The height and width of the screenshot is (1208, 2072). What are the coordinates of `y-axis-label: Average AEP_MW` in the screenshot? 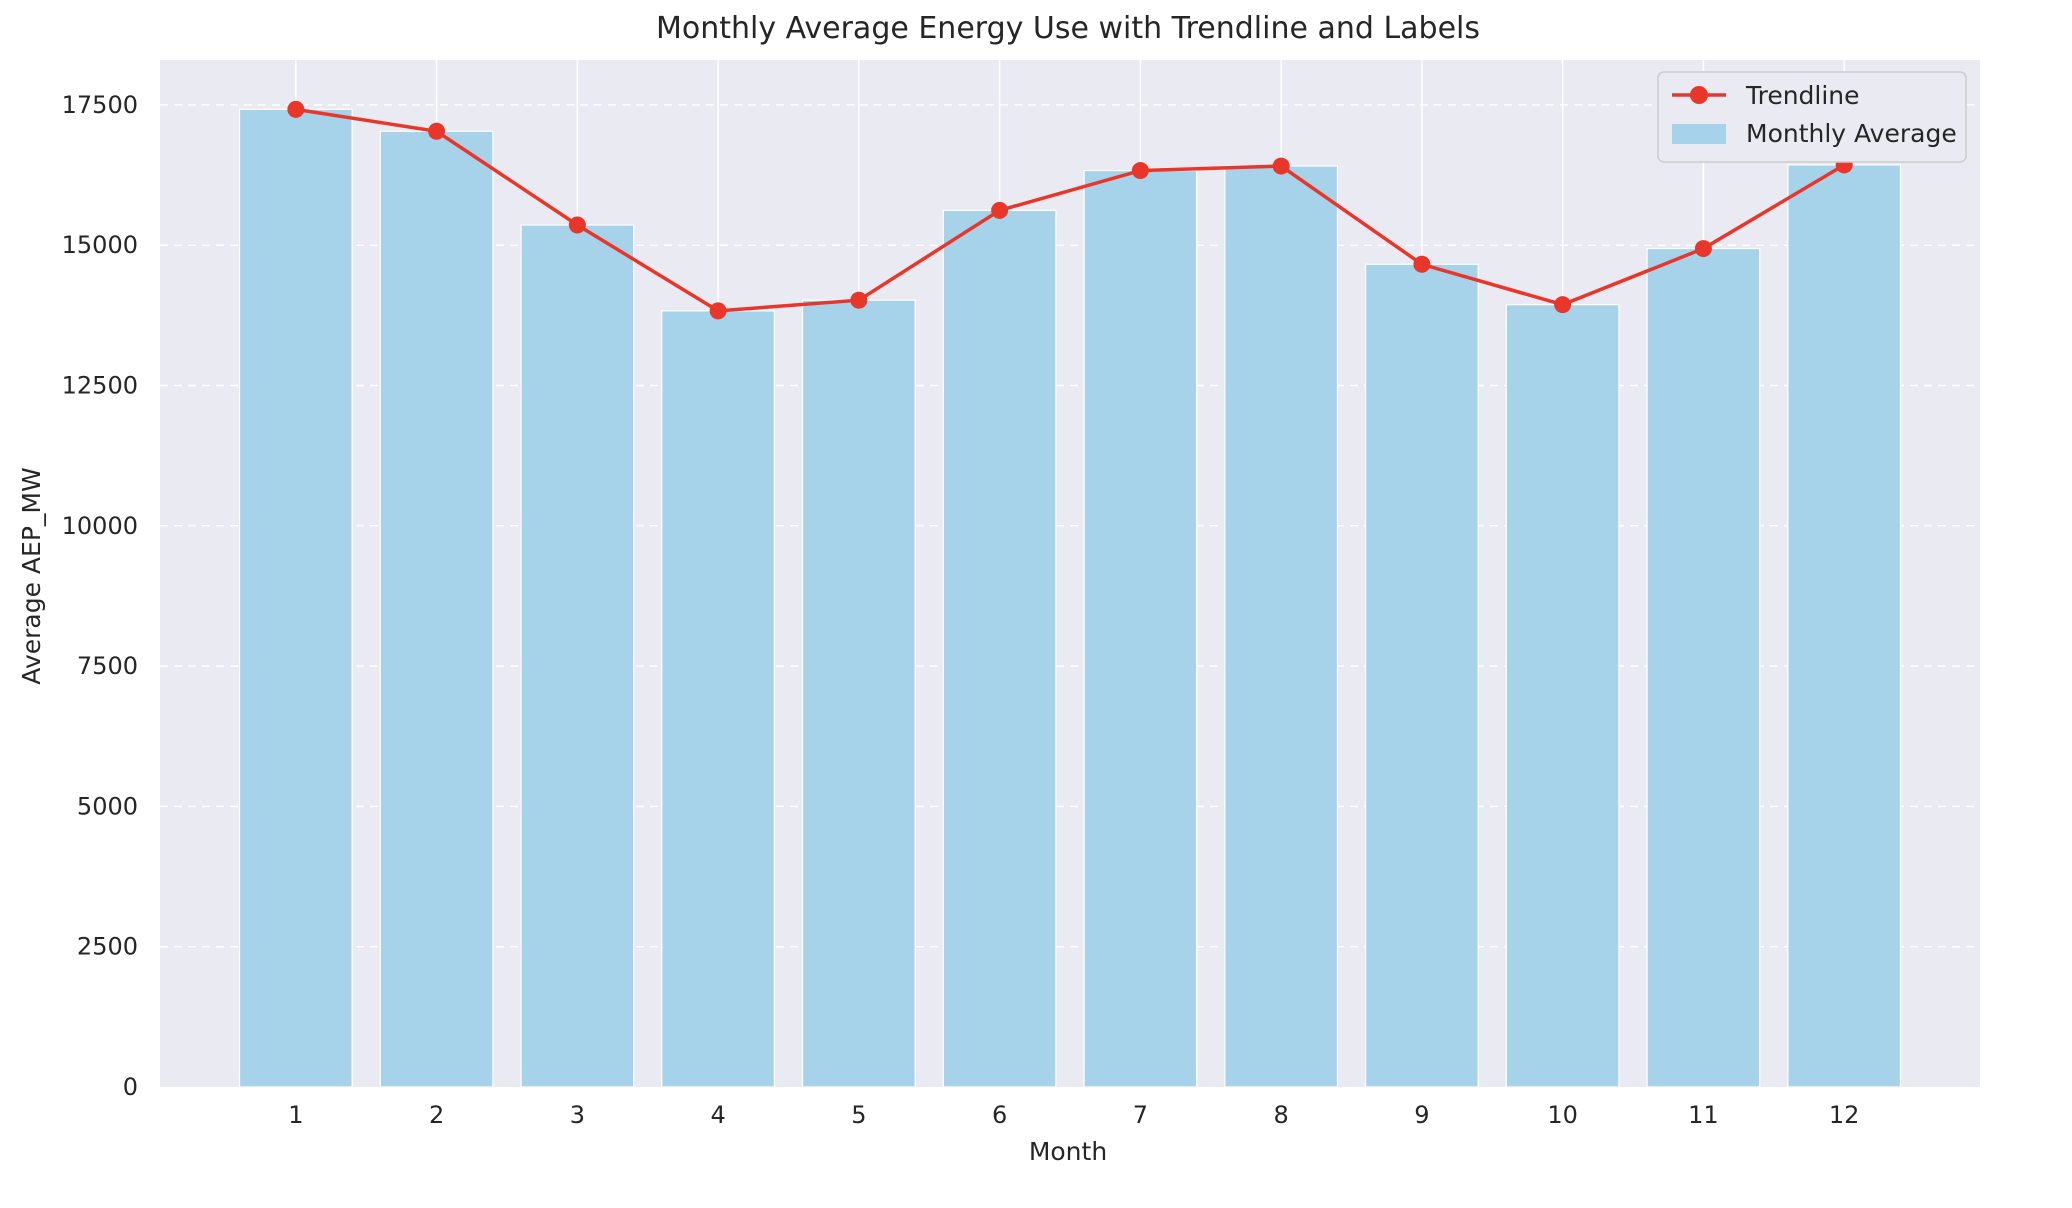 It's located at (31, 575).